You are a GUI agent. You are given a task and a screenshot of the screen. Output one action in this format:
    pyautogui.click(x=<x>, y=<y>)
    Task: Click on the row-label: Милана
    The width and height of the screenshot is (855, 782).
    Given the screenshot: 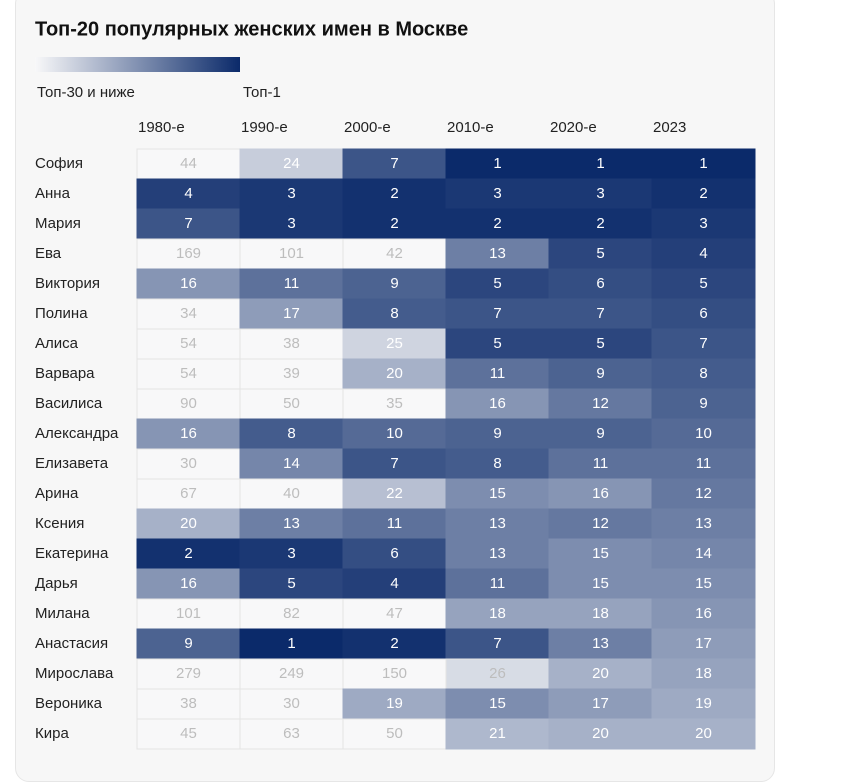 What is the action you would take?
    pyautogui.click(x=62, y=613)
    